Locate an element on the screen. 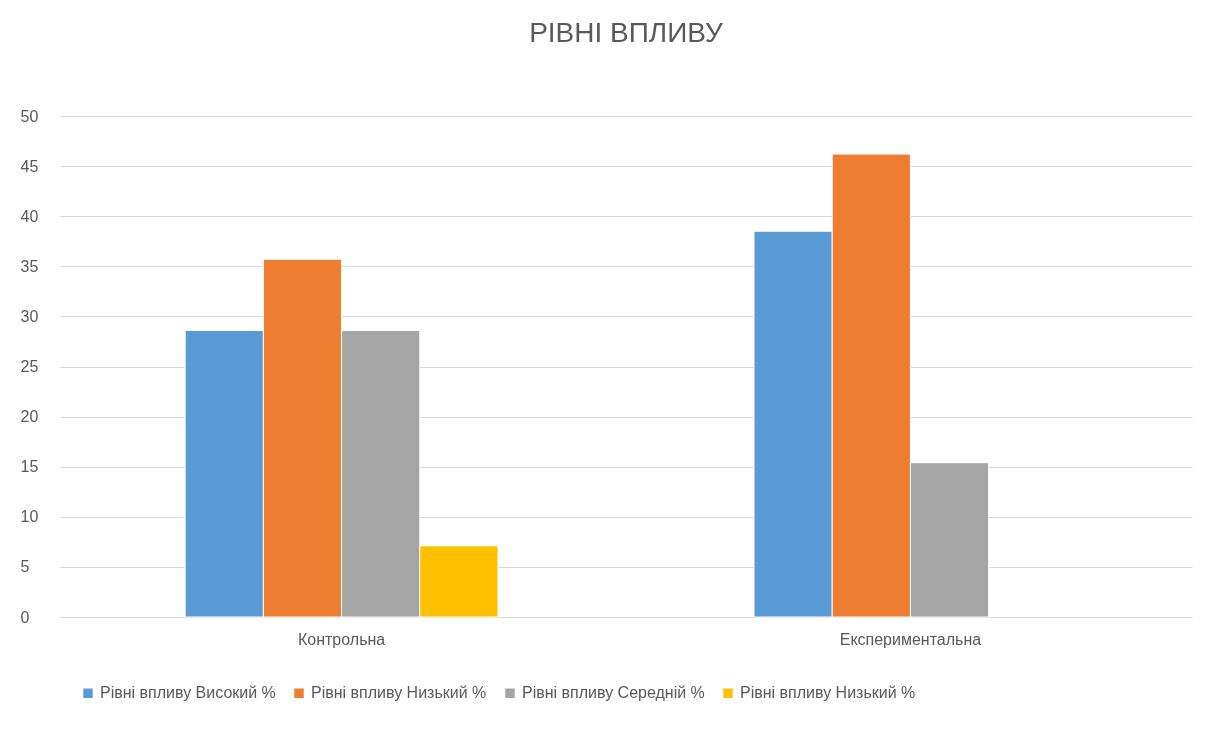  y-tick-label: 30 is located at coordinates (29, 316).